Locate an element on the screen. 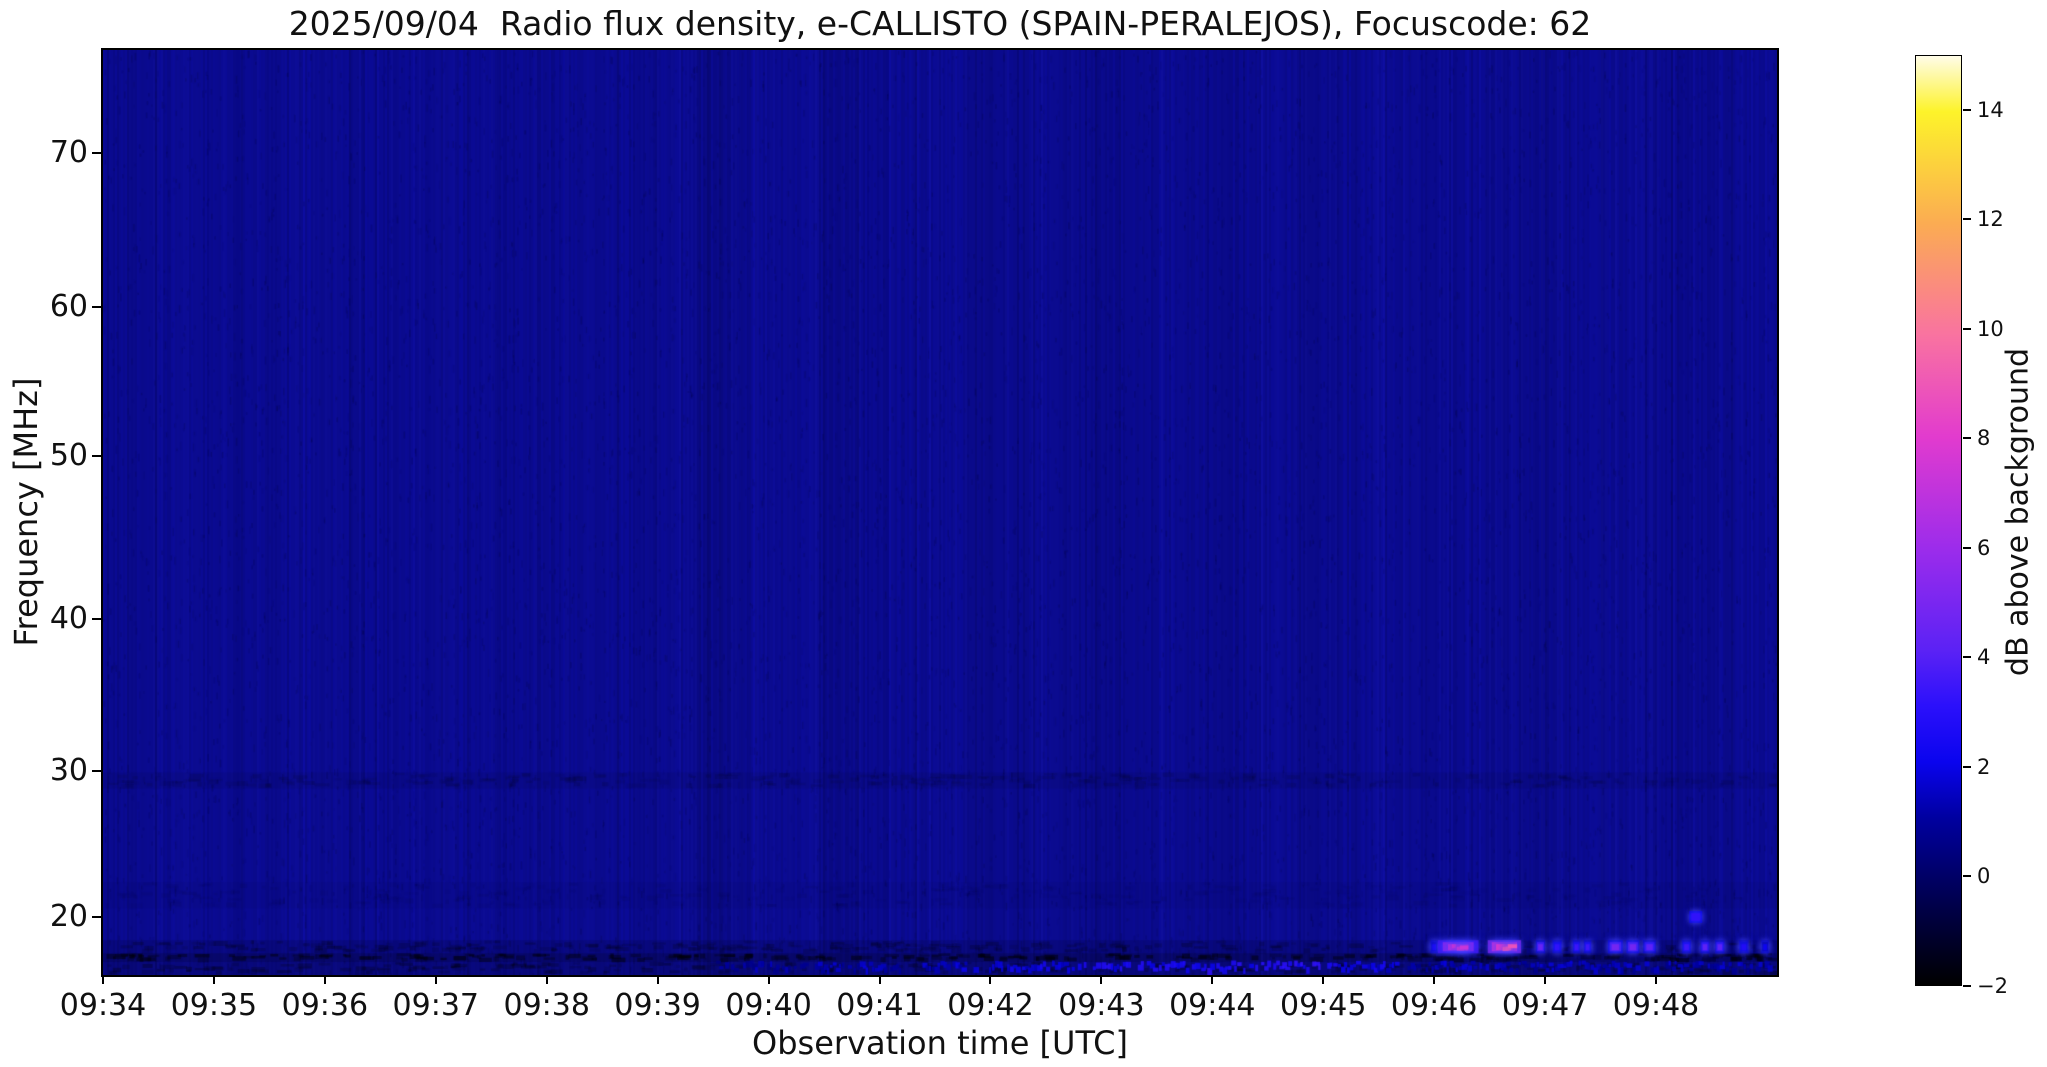 The image size is (2047, 1067). y-tick-label: 70 is located at coordinates (68, 152).